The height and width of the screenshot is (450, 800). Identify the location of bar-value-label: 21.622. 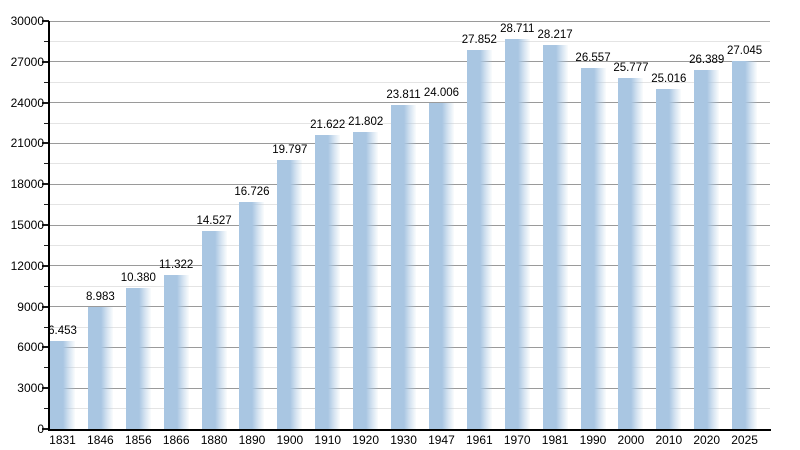
(328, 124).